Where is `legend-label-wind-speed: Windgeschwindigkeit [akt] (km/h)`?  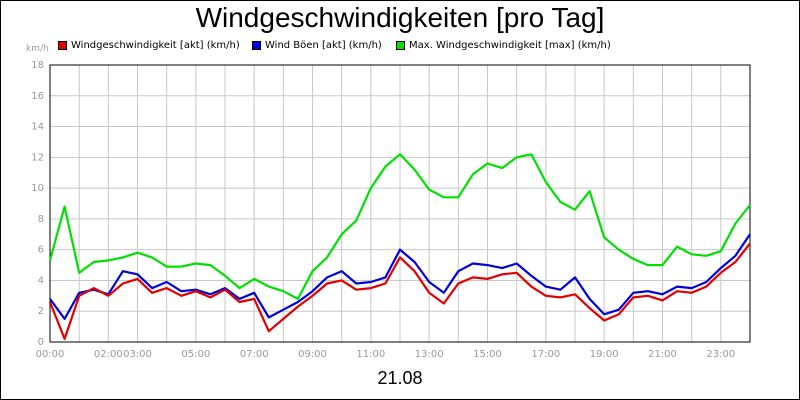
legend-label-wind-speed: Windgeschwindigkeit [akt] (km/h) is located at coordinates (155, 45).